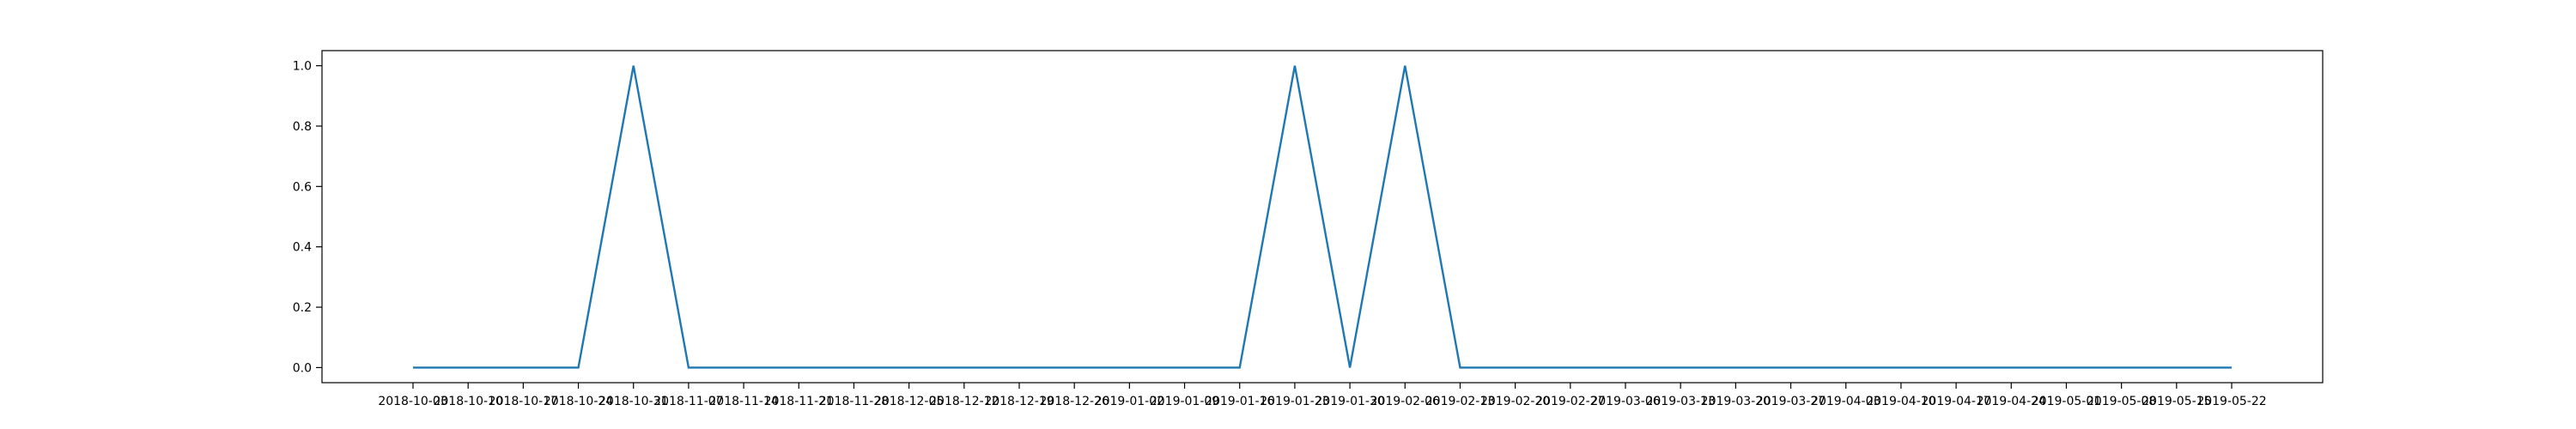 The width and height of the screenshot is (2576, 429). Describe the element at coordinates (1405, 401) in the screenshot. I see `x-tick-label: 2019-02-06` at that location.